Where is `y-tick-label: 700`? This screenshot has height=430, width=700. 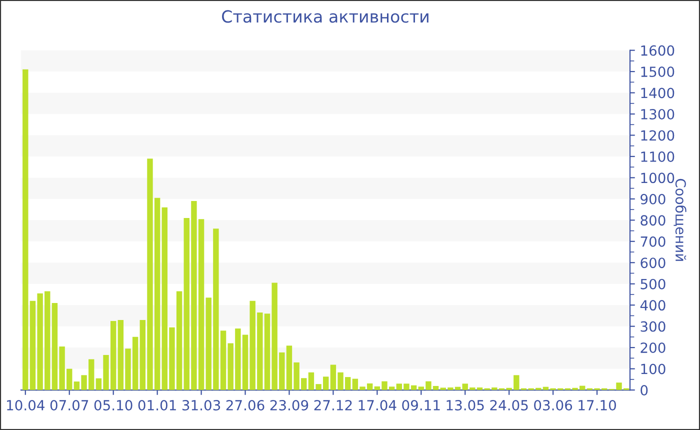
y-tick-label: 700 is located at coordinates (653, 241).